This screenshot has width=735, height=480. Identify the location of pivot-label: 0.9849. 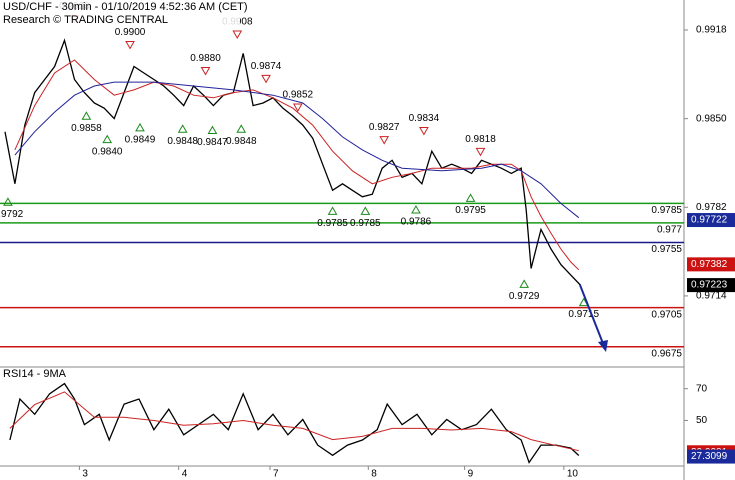
(140, 140).